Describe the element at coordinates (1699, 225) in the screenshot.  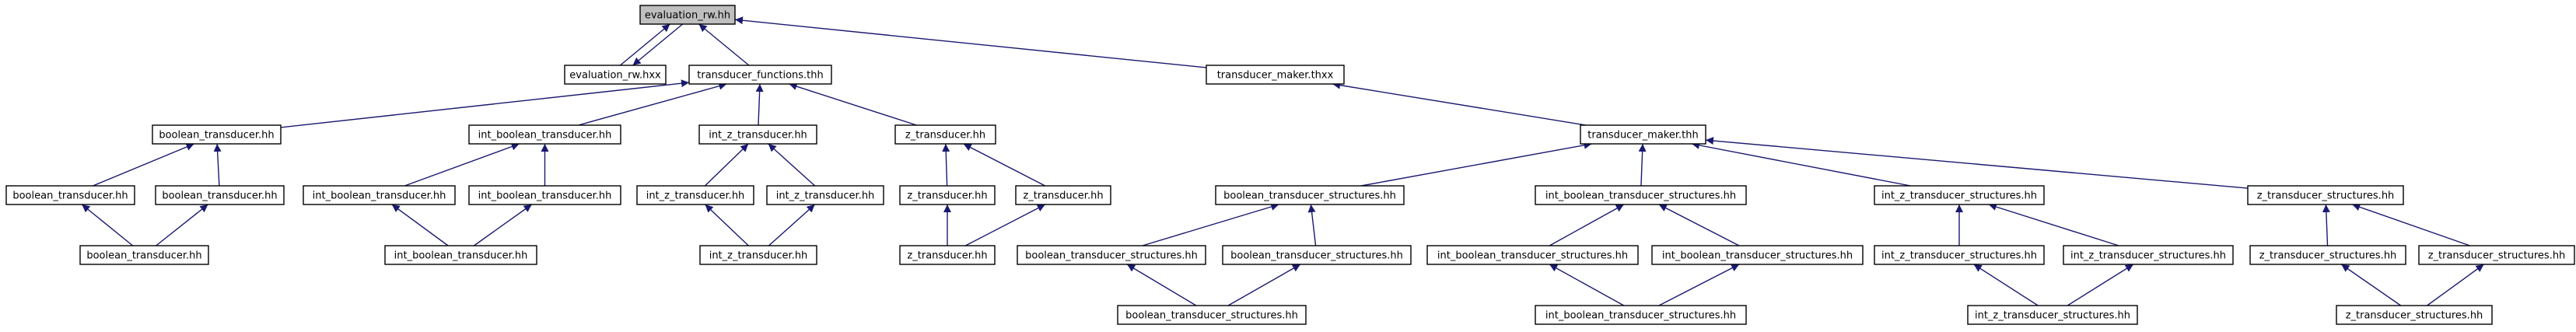
I see `edge-n_ibts2b-to-n_ibts1` at that location.